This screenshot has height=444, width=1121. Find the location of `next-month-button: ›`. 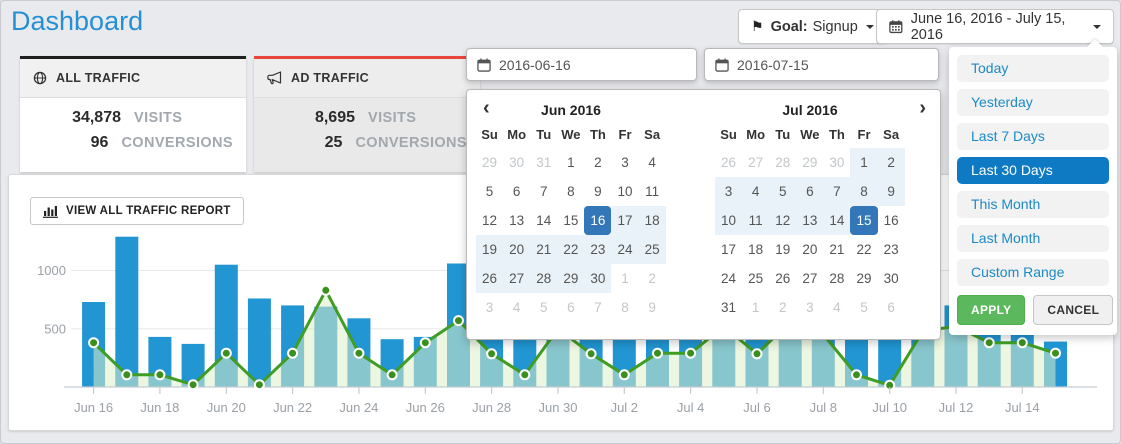

next-month-button: › is located at coordinates (922, 108).